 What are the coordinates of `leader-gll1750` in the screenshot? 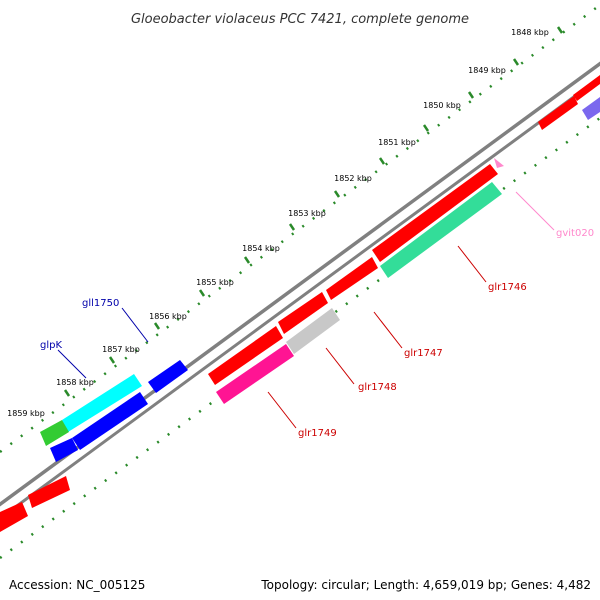 It's located at (135, 325).